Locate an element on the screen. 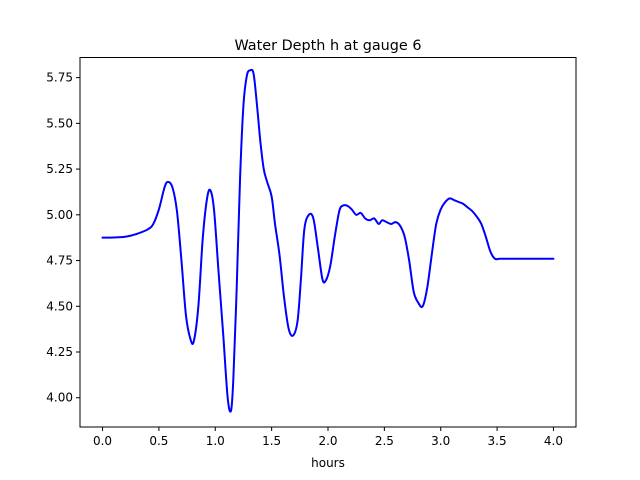 Image resolution: width=640 pixels, height=480 pixels. y-tick-label: 5.00 is located at coordinates (59, 215).